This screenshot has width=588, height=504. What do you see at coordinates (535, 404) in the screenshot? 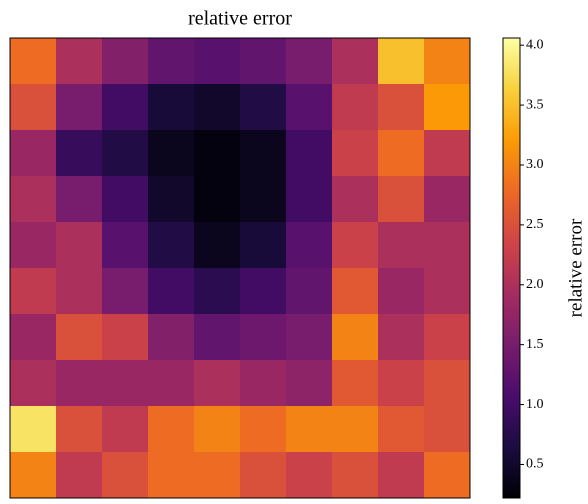
I see `colorbar-tick-label: 1.0` at bounding box center [535, 404].